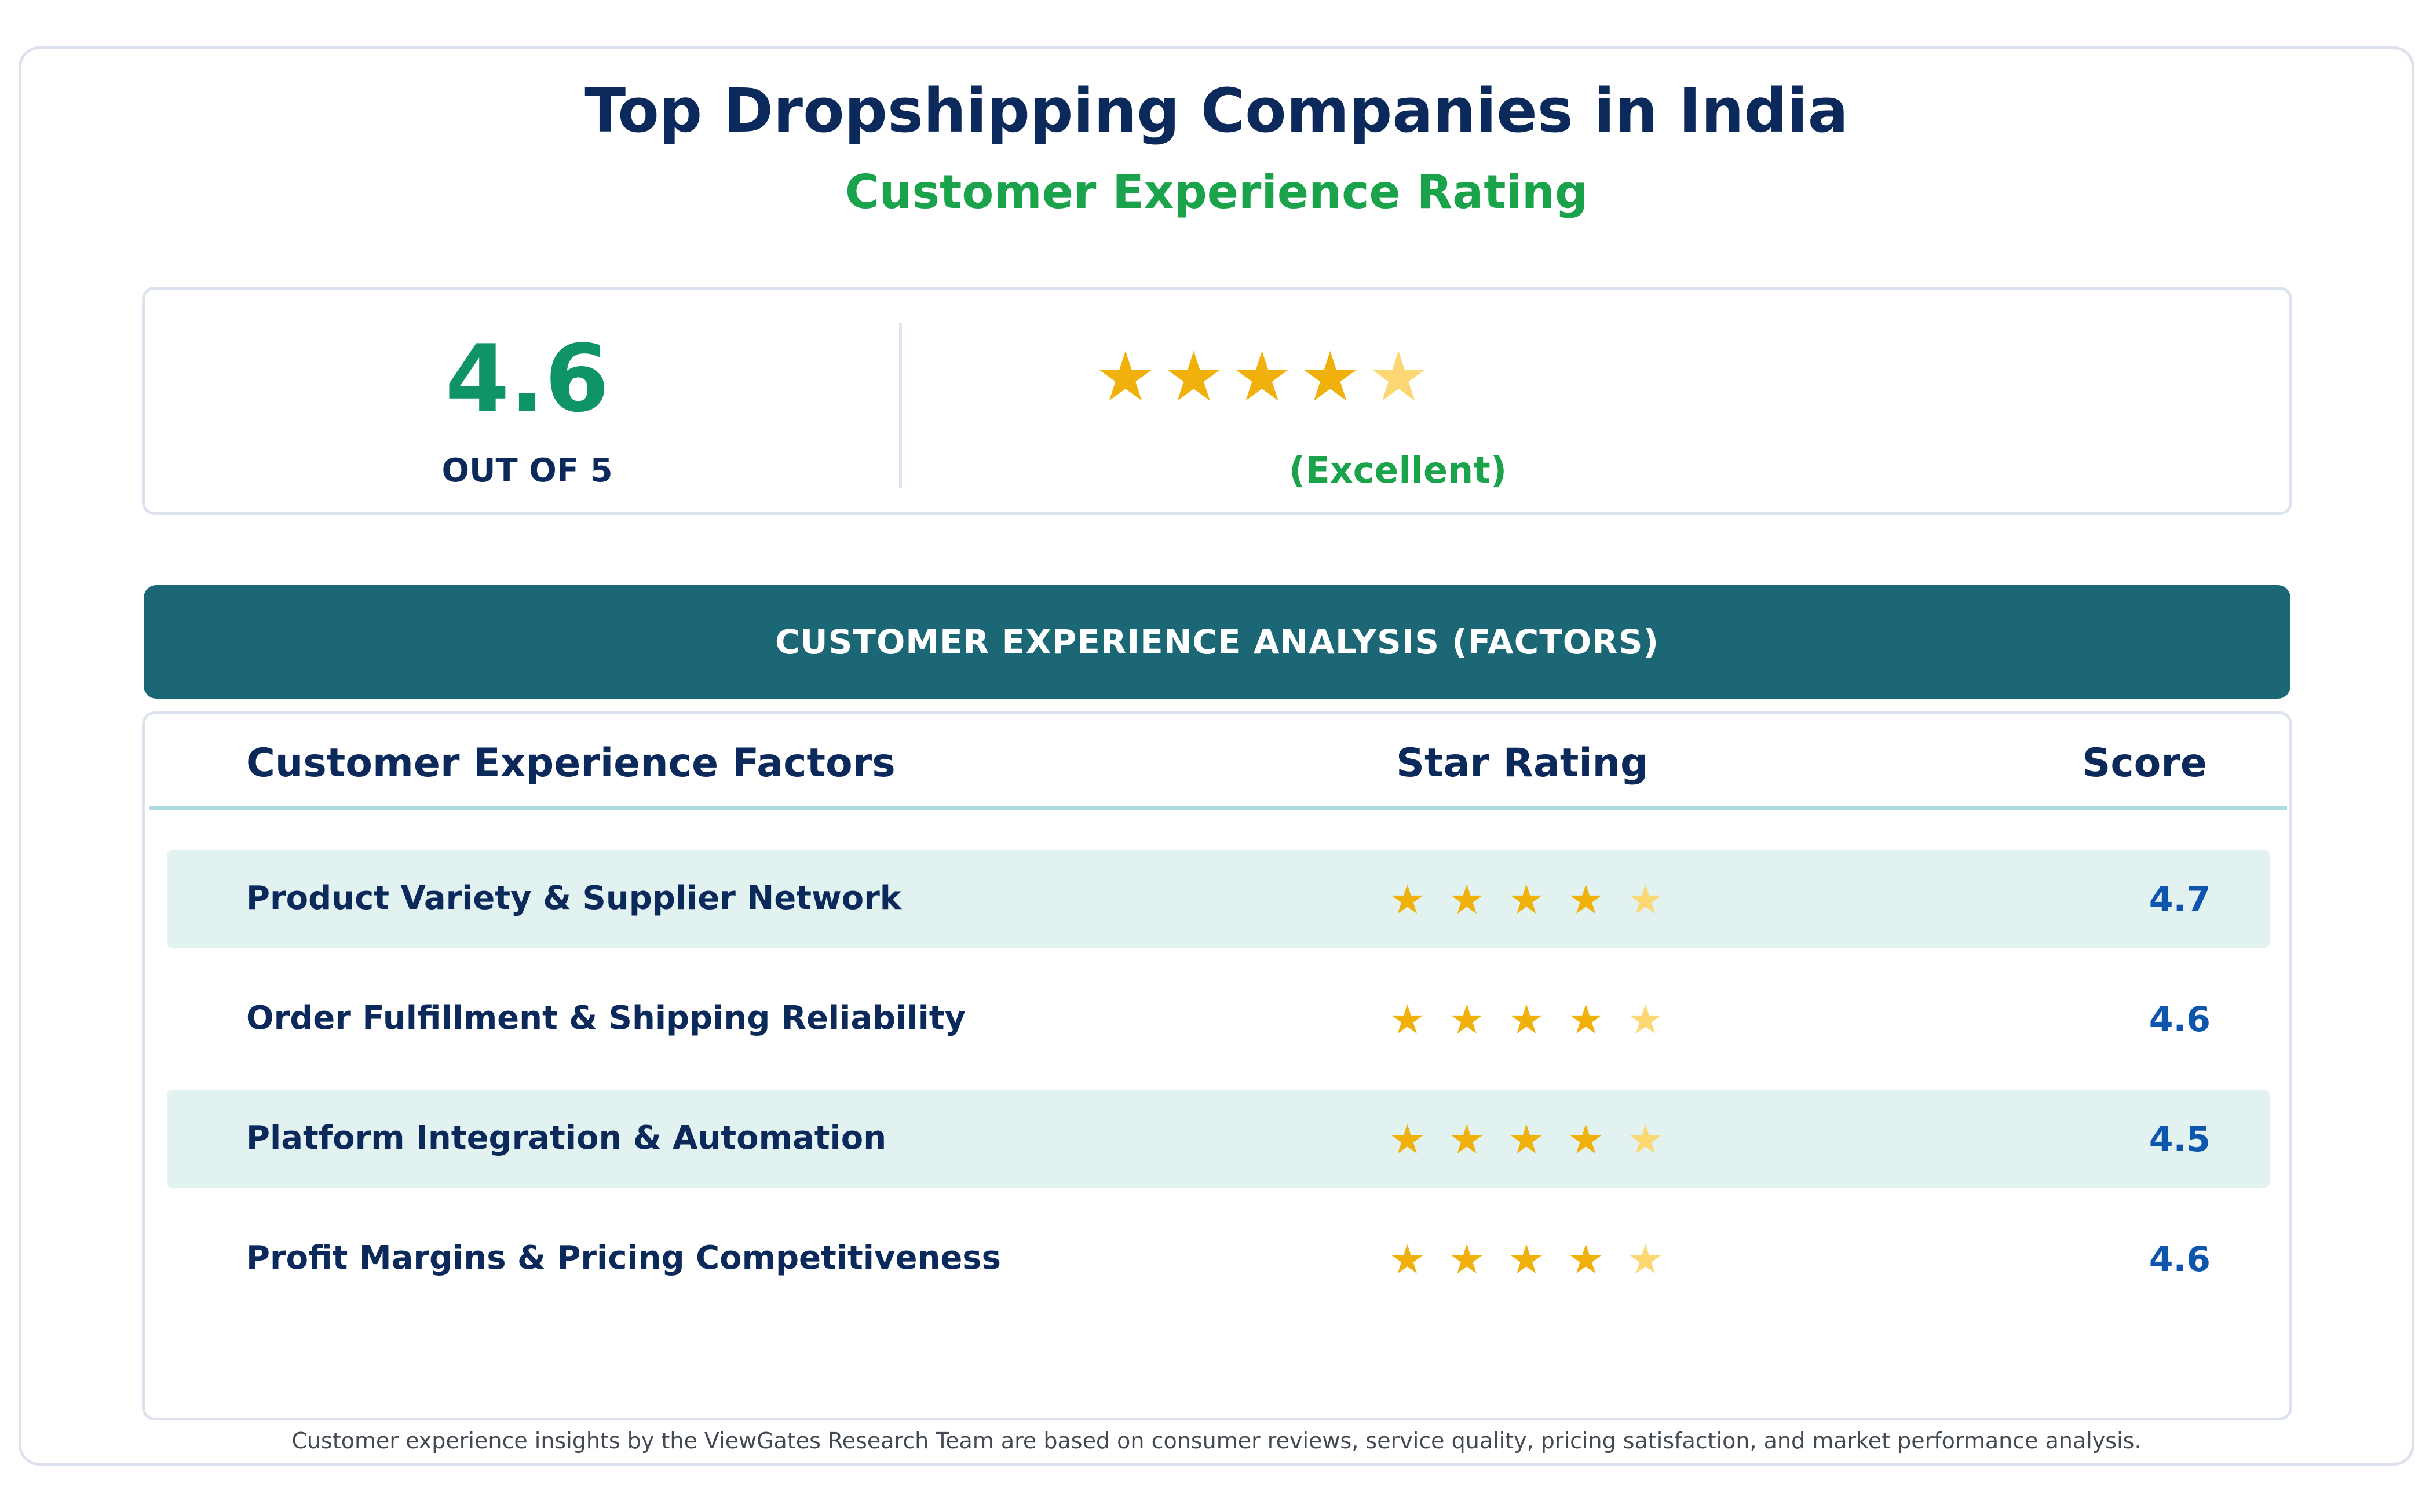  I want to click on factor-label: Product Variety & Supplier Network, so click(574, 898).